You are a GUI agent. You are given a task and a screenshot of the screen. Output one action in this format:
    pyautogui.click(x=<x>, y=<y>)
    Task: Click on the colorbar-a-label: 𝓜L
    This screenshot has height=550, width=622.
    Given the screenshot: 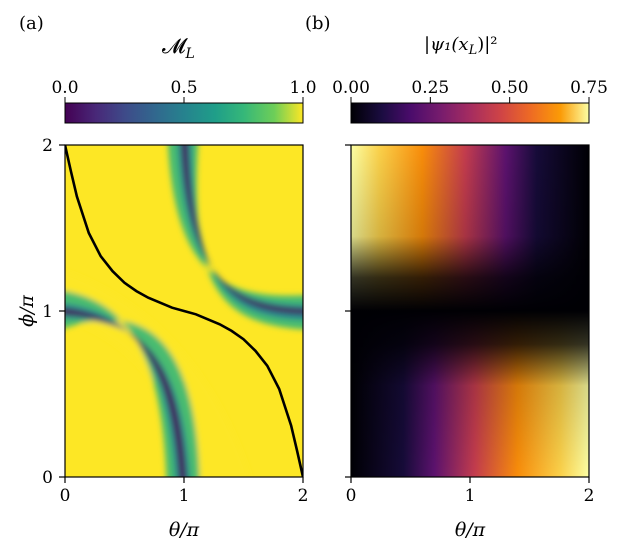 What is the action you would take?
    pyautogui.click(x=178, y=48)
    